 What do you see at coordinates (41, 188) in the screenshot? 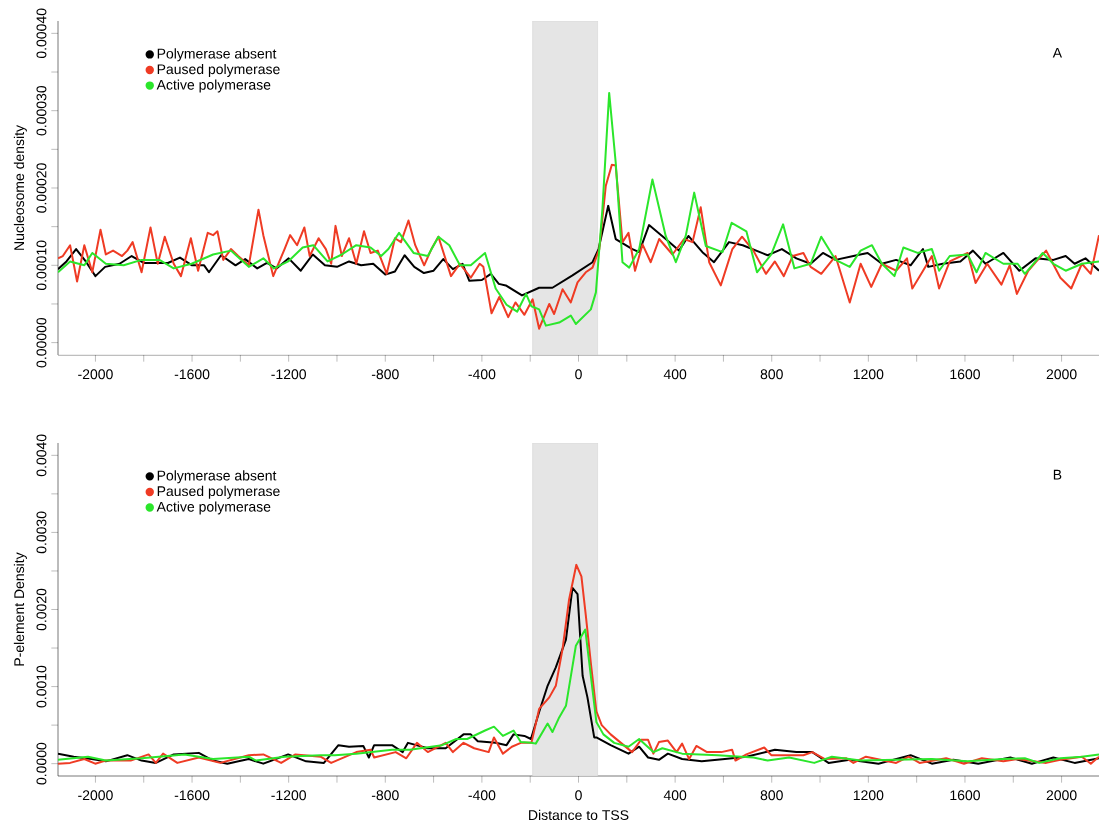
I see `y-tick-label: 0.00020` at bounding box center [41, 188].